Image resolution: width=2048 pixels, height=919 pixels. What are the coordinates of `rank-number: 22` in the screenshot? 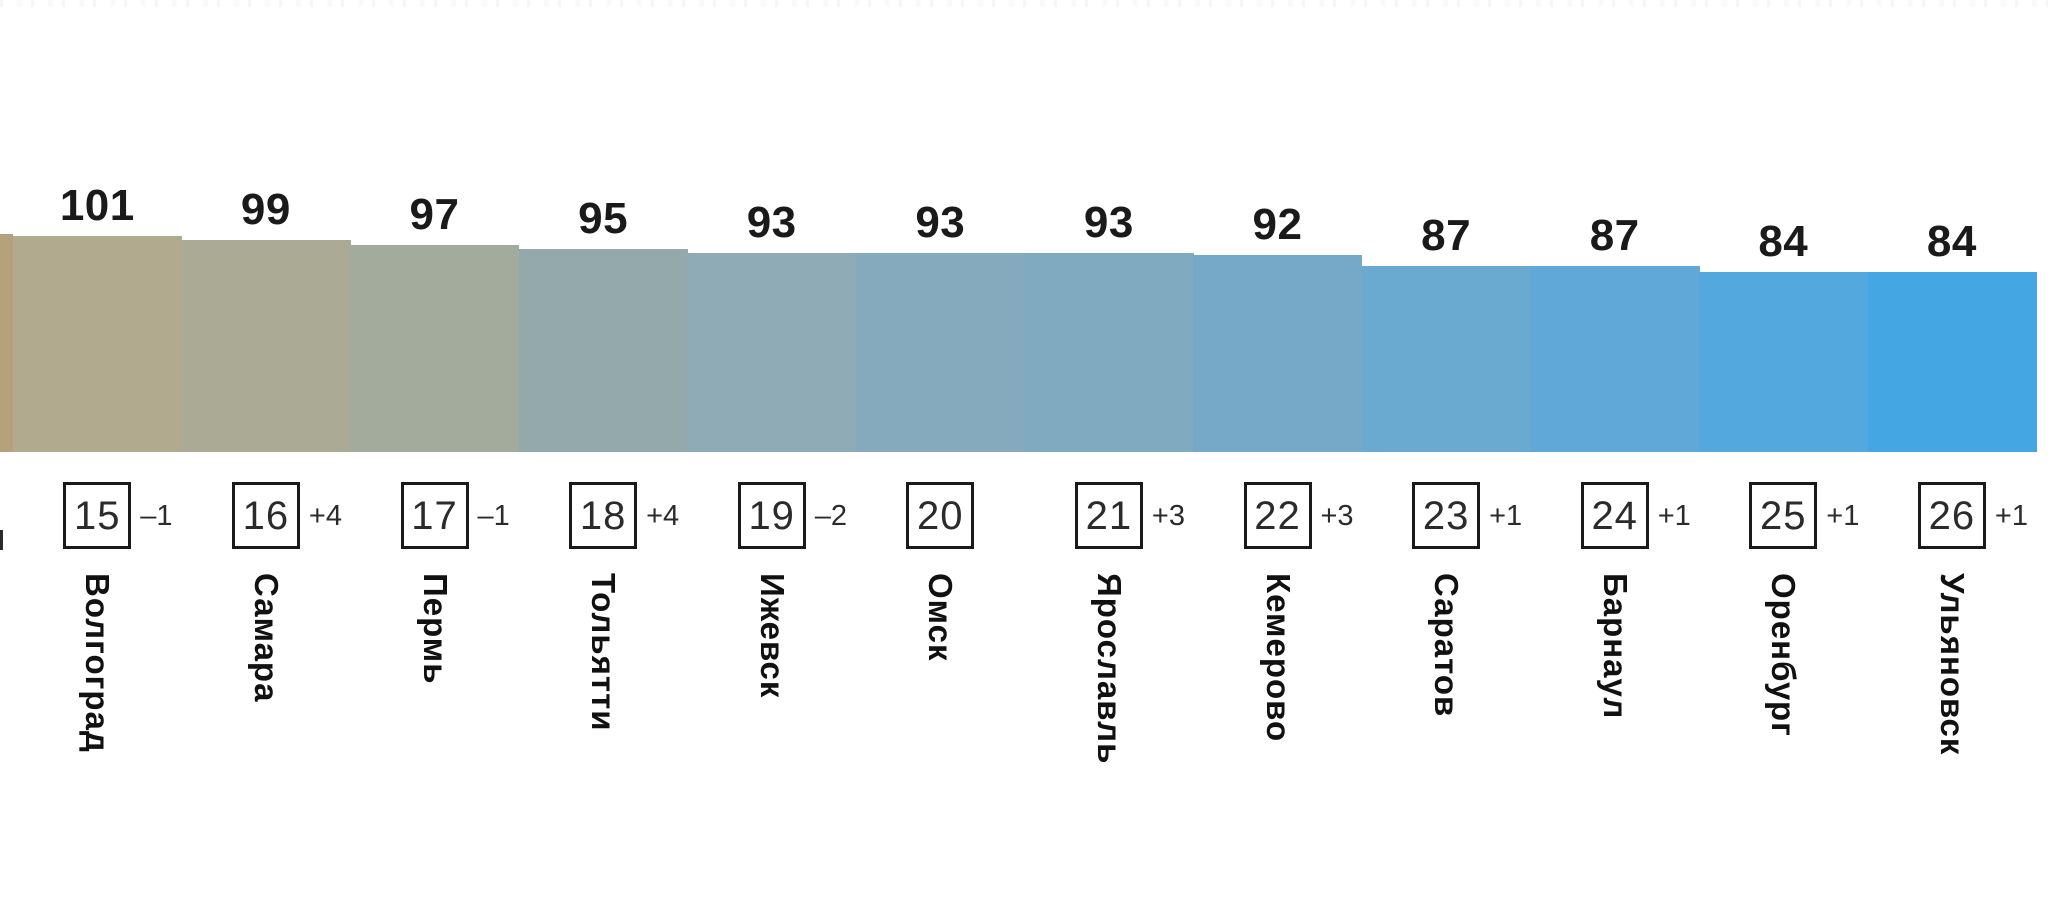 It's located at (1277, 515).